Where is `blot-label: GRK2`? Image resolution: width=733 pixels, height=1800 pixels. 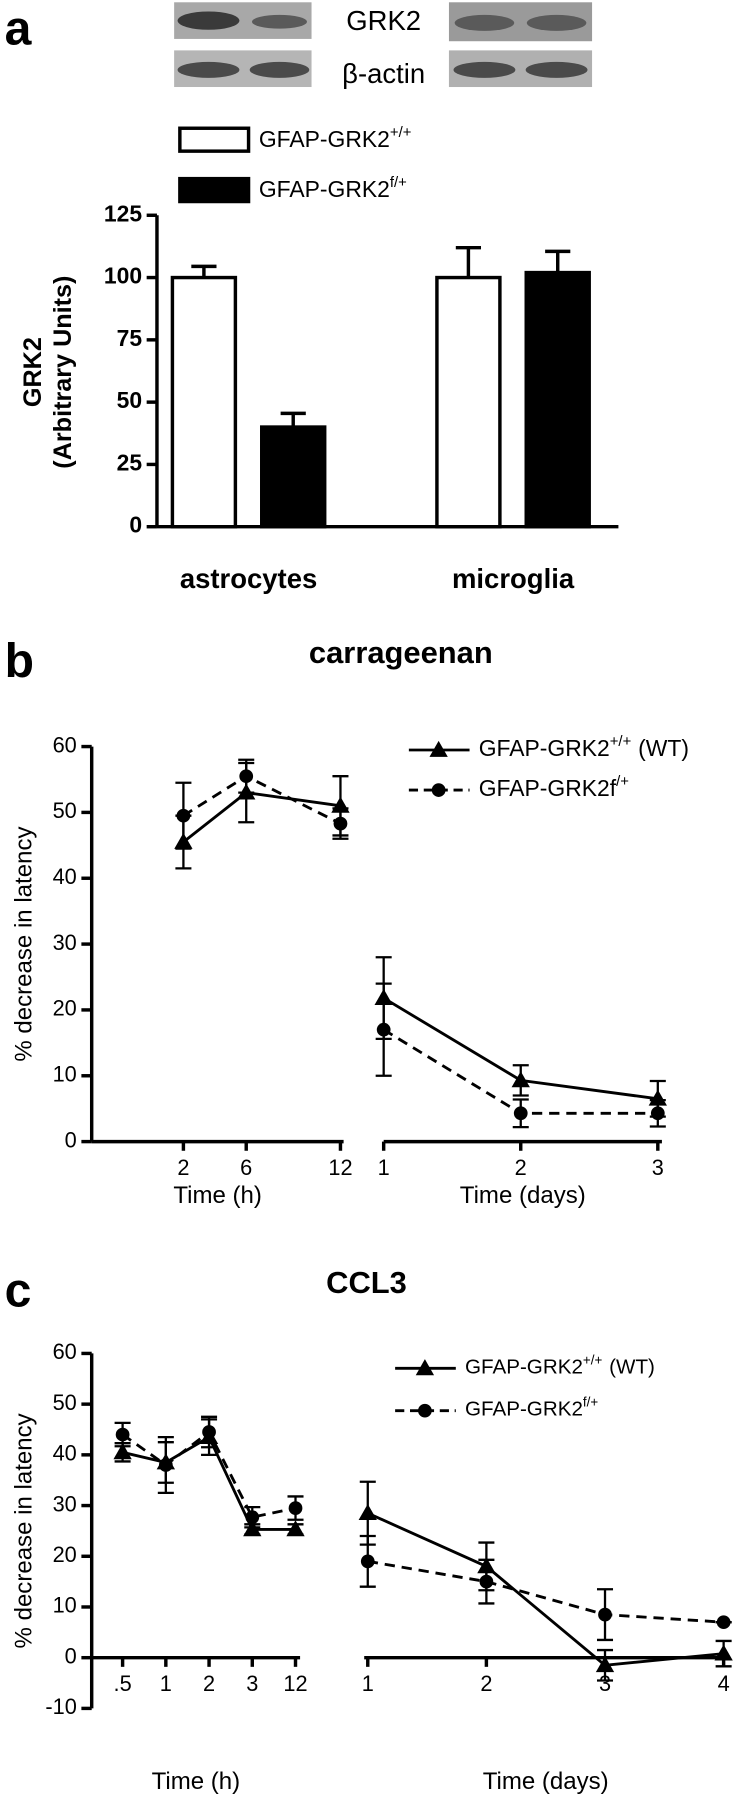
blot-label: GRK2 is located at coordinates (383, 20).